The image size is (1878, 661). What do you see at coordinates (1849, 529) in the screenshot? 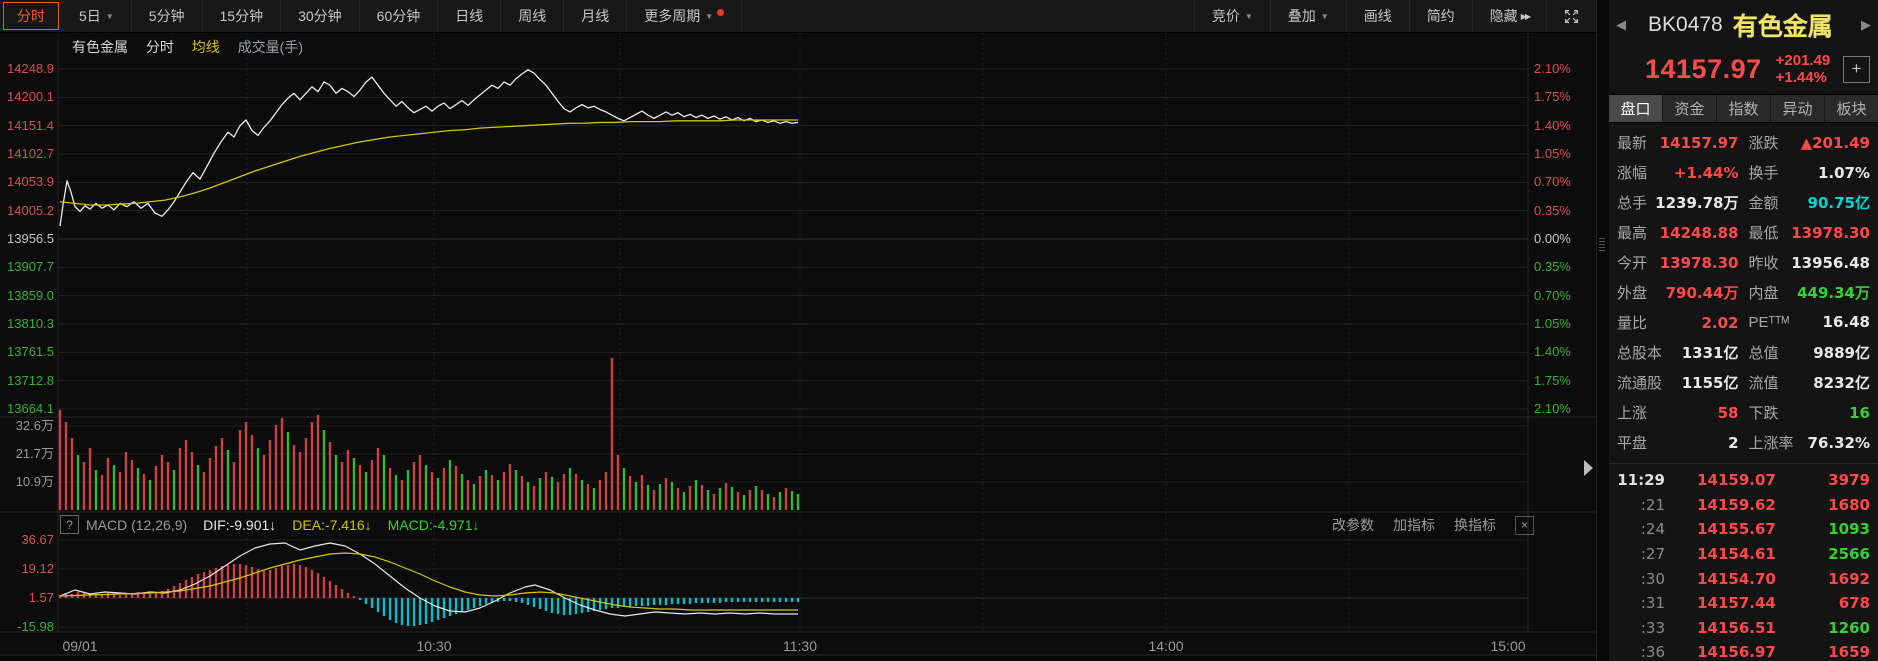
I see `tick-volume: 1093` at bounding box center [1849, 529].